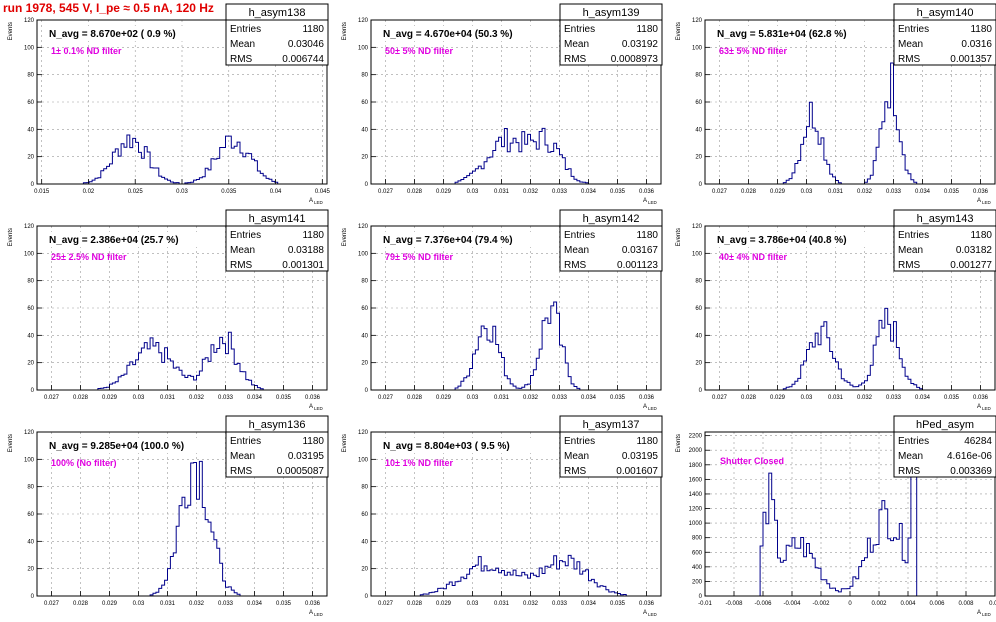 Image resolution: width=996 pixels, height=622 pixels. Describe the element at coordinates (976, 44) in the screenshot. I see `stat-value: 0.0316` at that location.